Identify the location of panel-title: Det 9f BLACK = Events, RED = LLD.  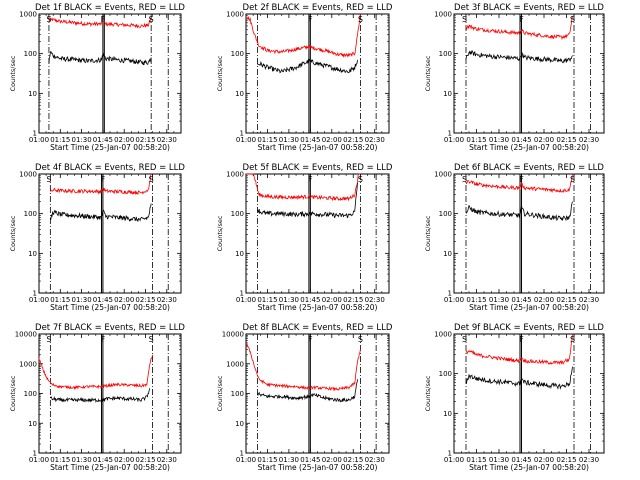
(529, 328).